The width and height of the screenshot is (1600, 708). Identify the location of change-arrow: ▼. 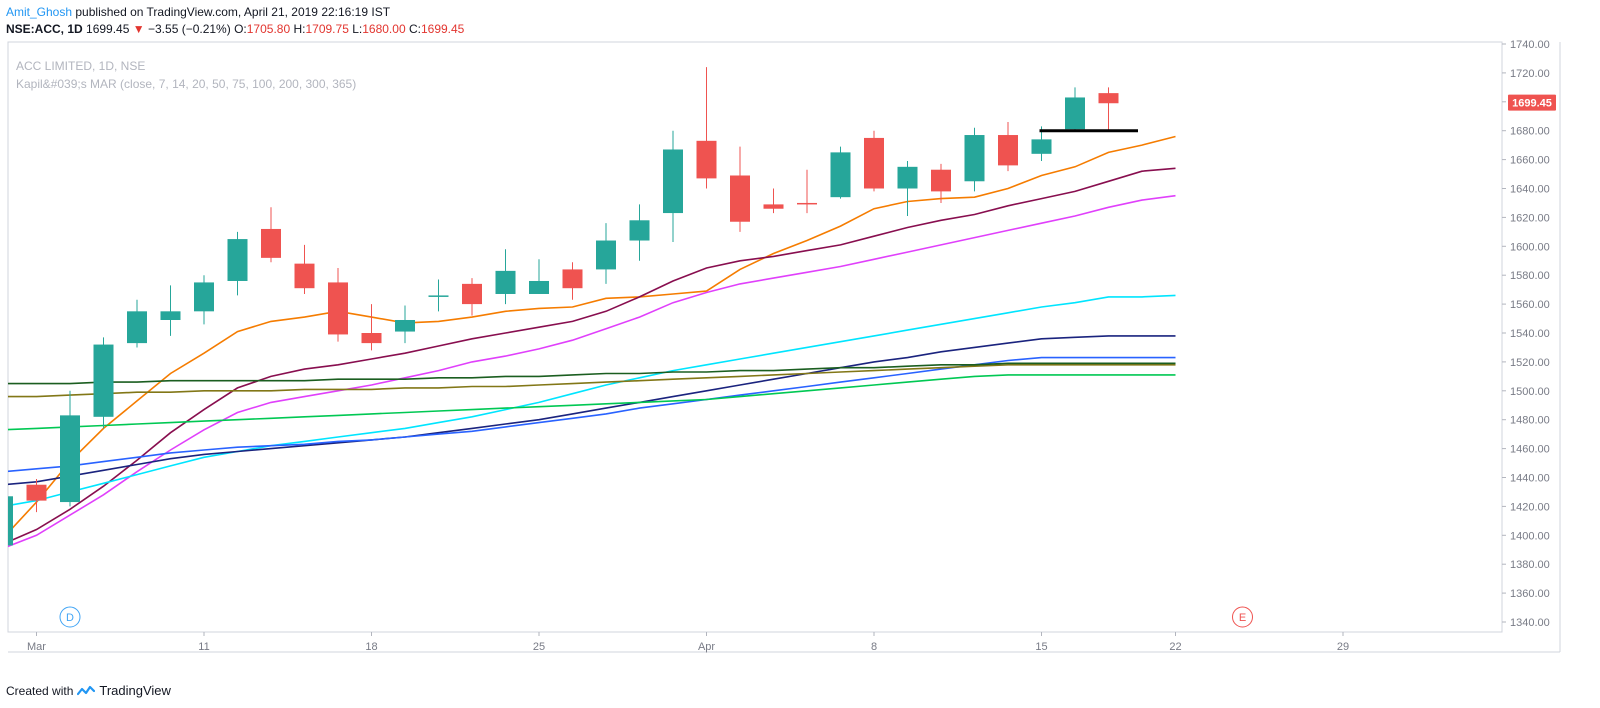
(138, 29).